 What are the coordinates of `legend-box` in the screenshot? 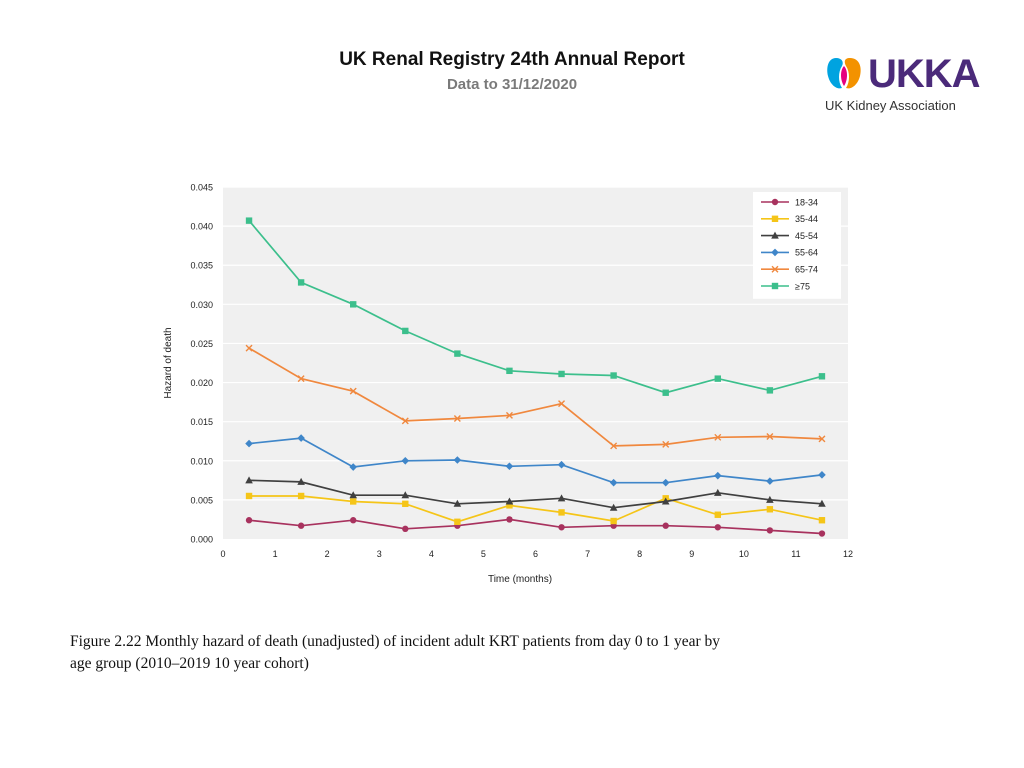 It's located at (797, 245).